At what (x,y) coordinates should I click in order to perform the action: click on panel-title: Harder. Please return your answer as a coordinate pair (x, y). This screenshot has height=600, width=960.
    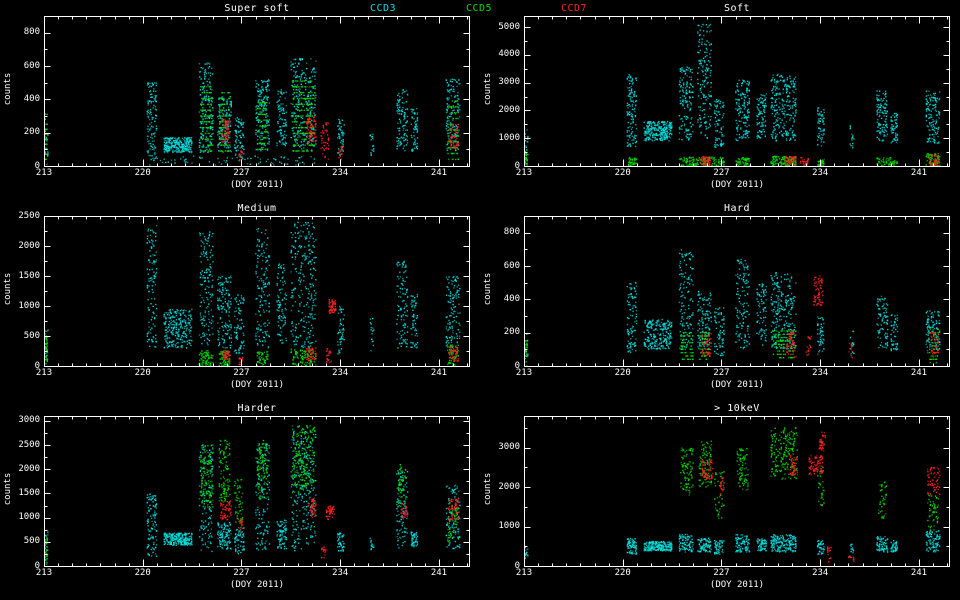
    Looking at the image, I should click on (257, 408).